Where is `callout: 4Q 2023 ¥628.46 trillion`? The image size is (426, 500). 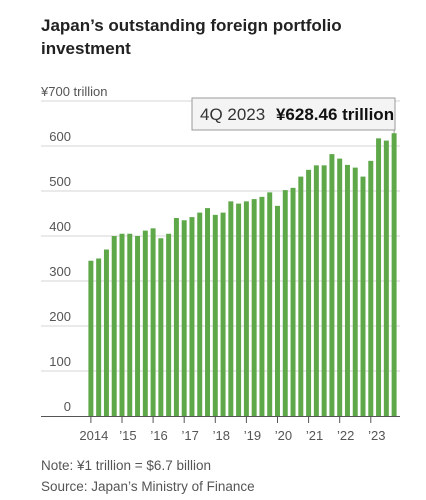
callout: 4Q 2023 ¥628.46 trillion is located at coordinates (293, 115).